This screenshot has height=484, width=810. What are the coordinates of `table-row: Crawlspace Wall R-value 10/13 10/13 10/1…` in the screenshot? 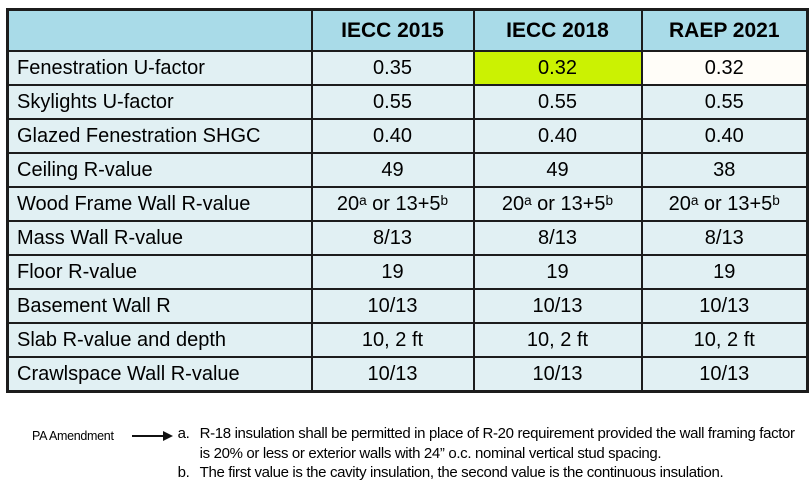 It's located at (407, 374).